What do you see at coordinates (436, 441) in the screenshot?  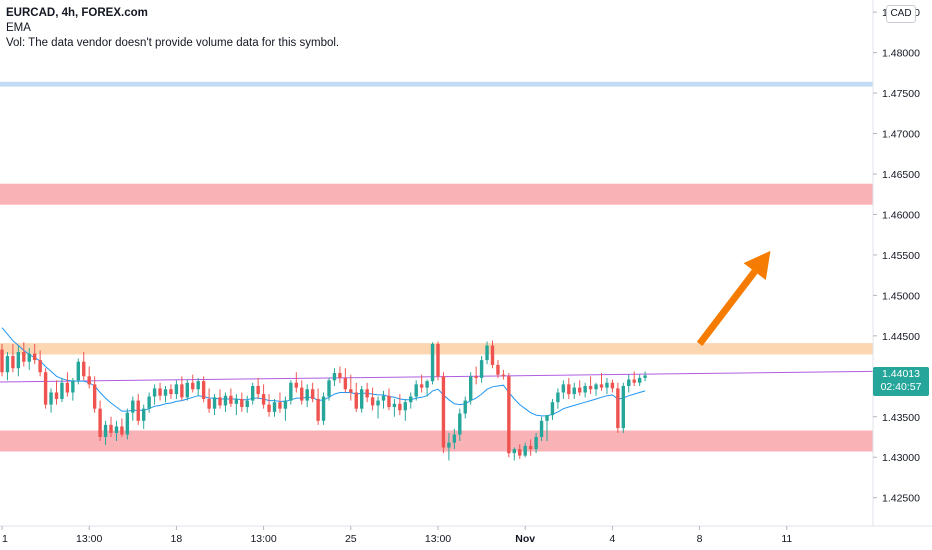 I see `zone-red-lower` at bounding box center [436, 441].